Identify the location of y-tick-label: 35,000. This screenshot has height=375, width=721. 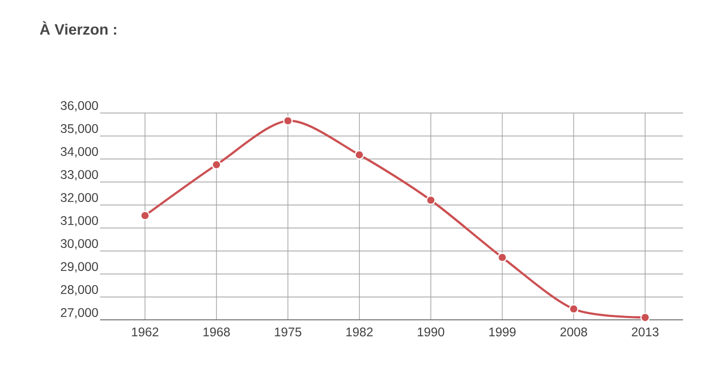
(79, 129).